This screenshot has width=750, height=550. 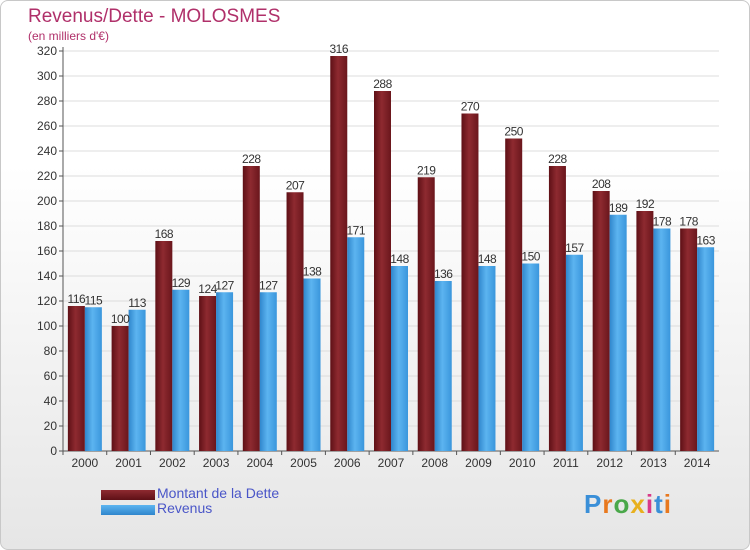 What do you see at coordinates (164, 234) in the screenshot?
I see `data-label-dette: 168` at bounding box center [164, 234].